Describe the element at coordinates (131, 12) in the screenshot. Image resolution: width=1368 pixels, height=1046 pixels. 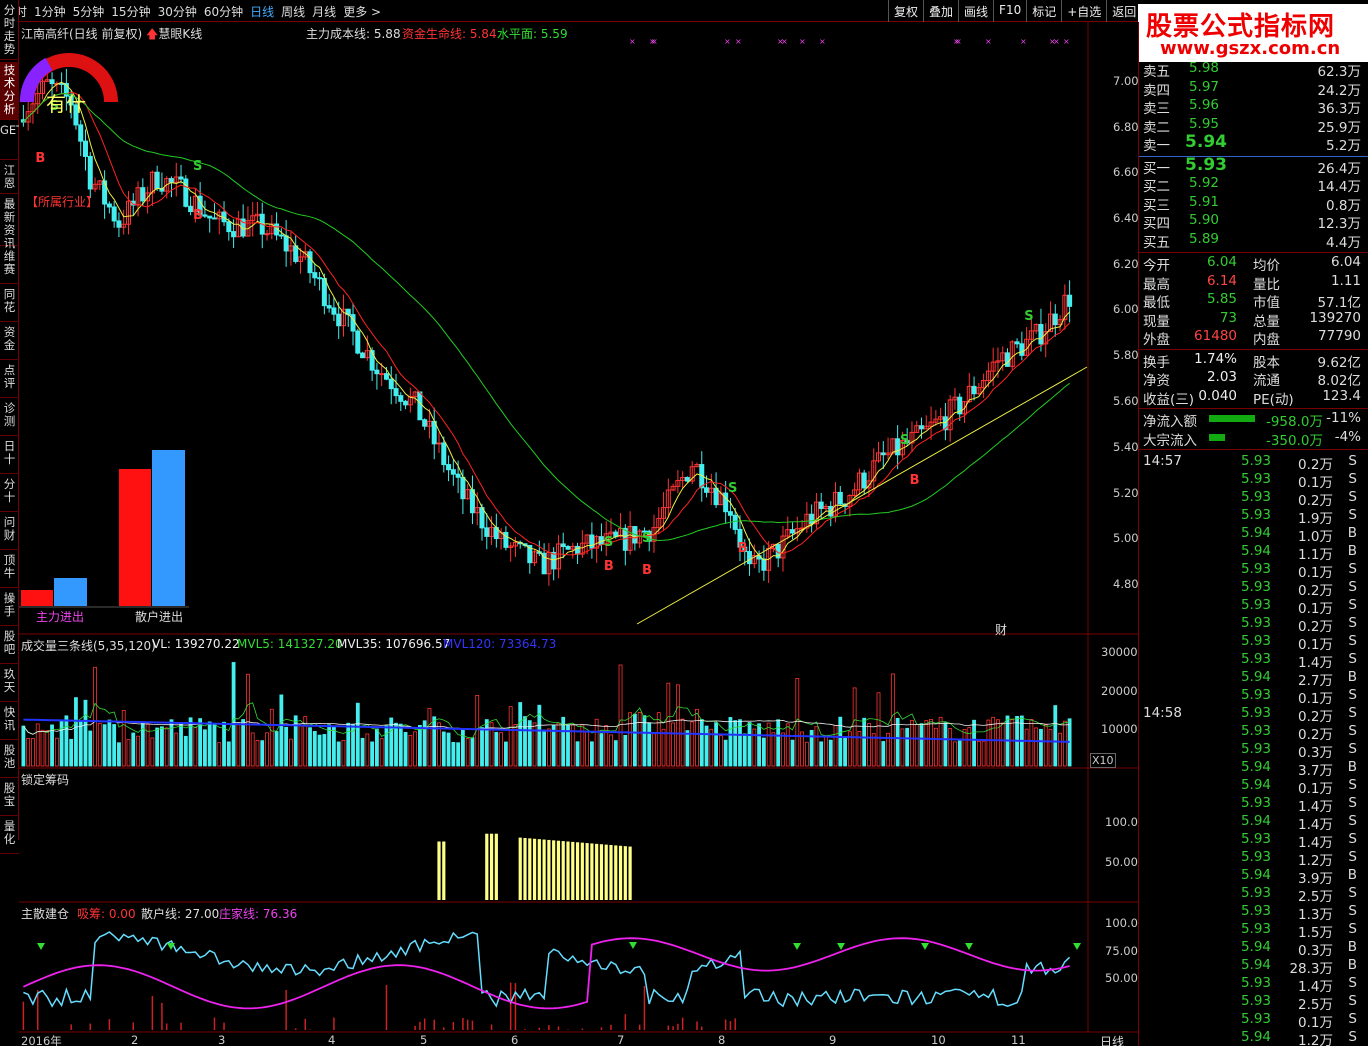
I see `period-tab-3: 15分钟` at that location.